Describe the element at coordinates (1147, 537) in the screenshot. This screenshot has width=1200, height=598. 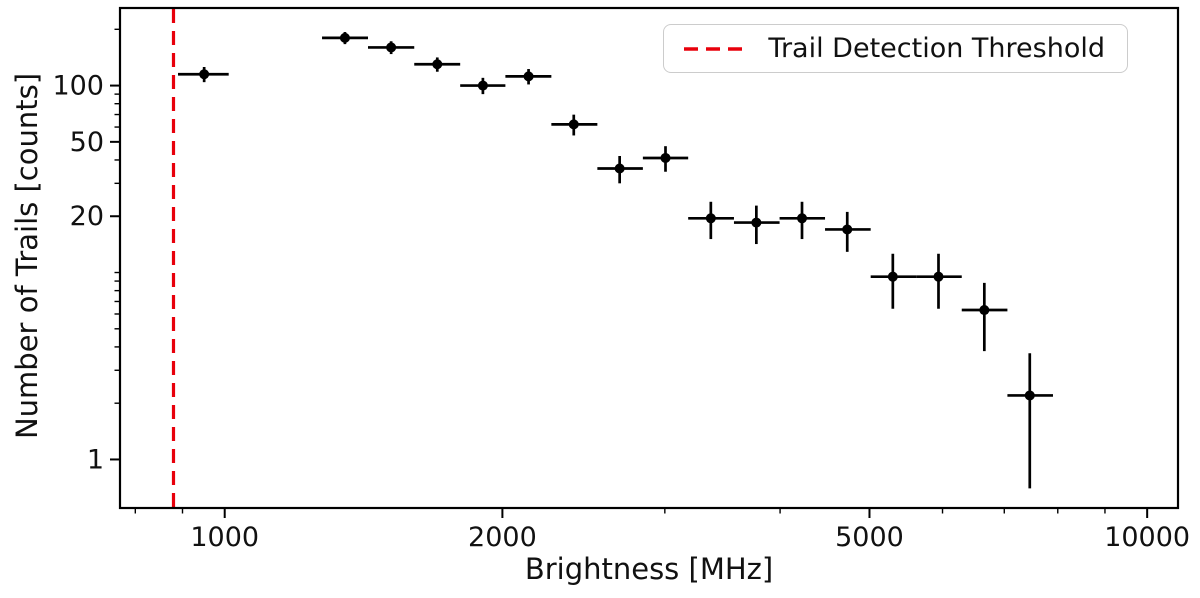
I see `x-tick-label: 10000` at that location.